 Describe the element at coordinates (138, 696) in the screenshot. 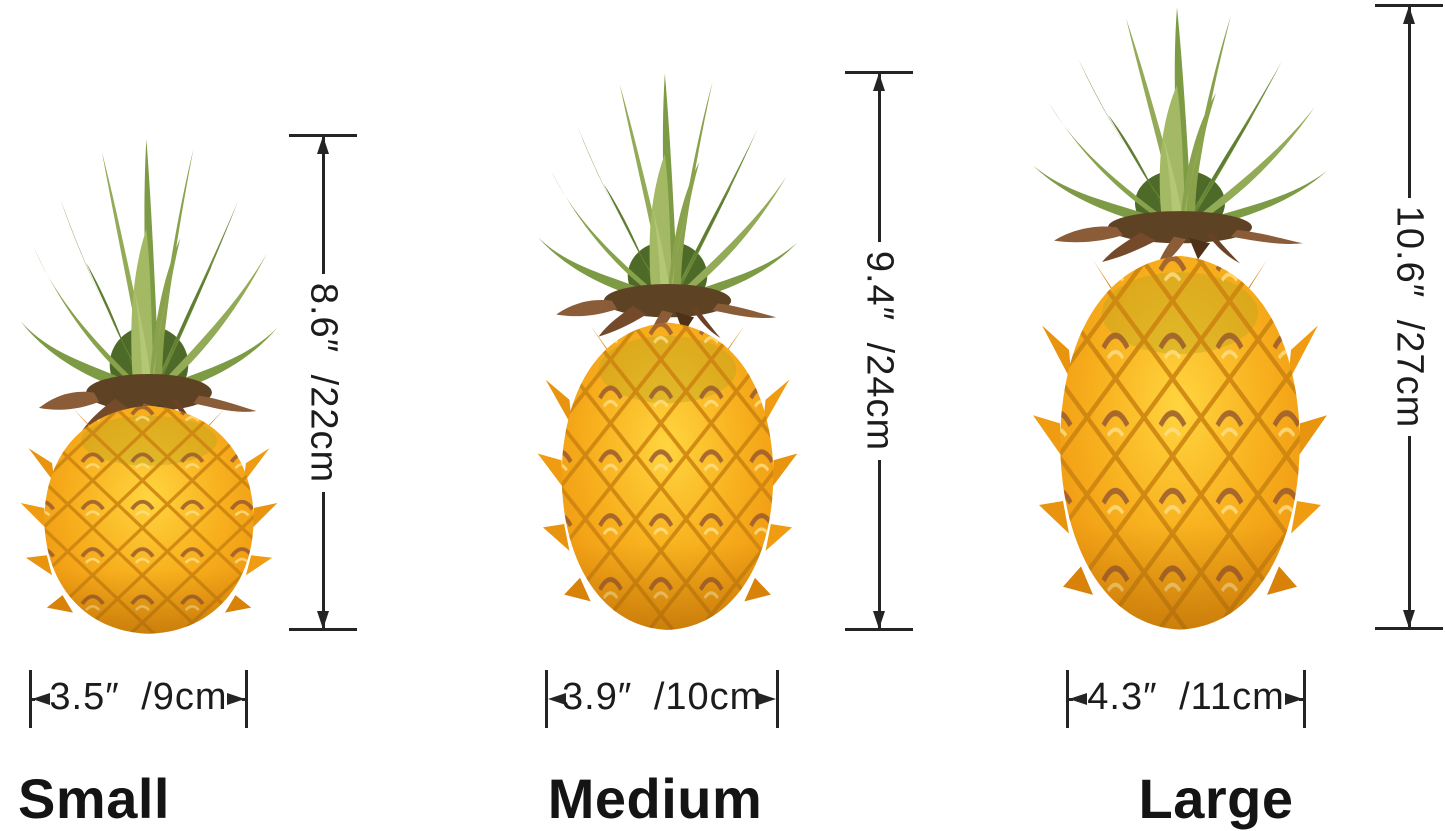

I see `width-value-small: 3.5″ /9cm` at that location.